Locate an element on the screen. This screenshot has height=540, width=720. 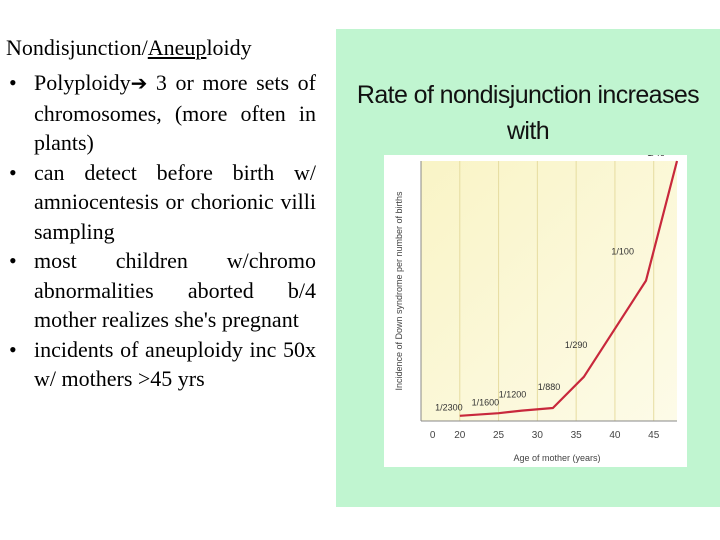
x-tick-label: 45 is located at coordinates (654, 435).